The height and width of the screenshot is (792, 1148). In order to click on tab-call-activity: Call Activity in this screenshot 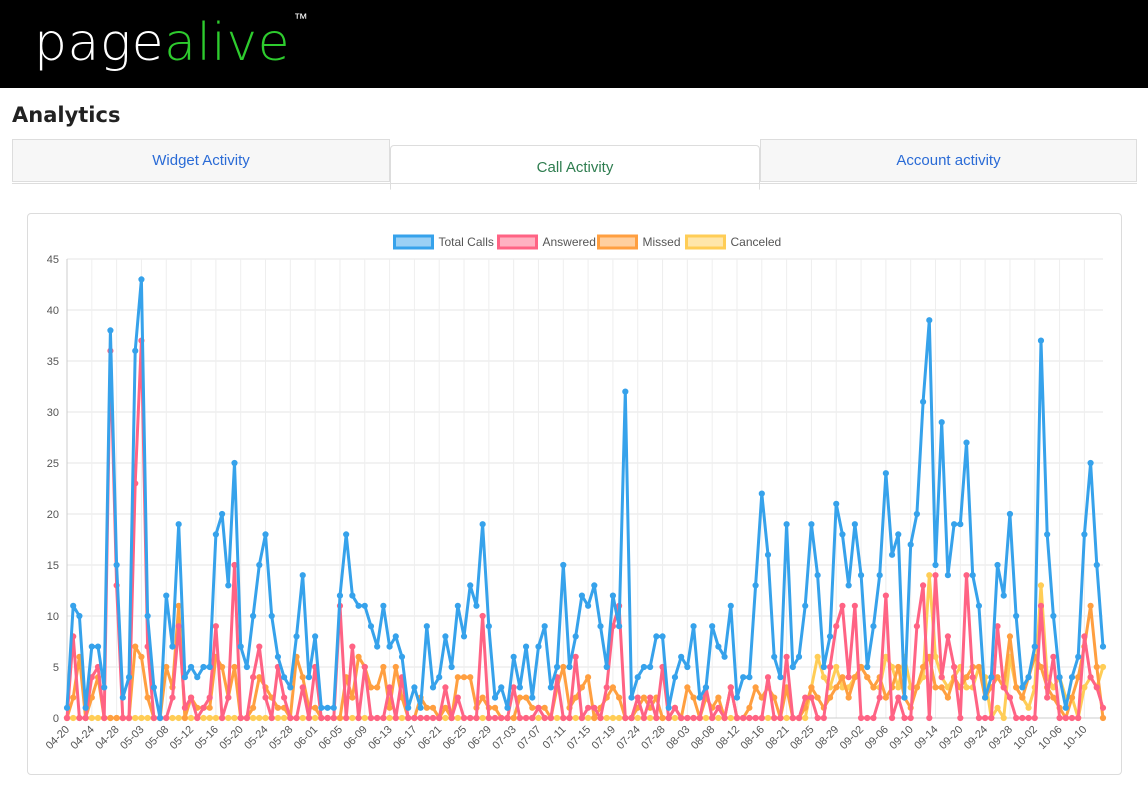, I will do `click(575, 167)`.